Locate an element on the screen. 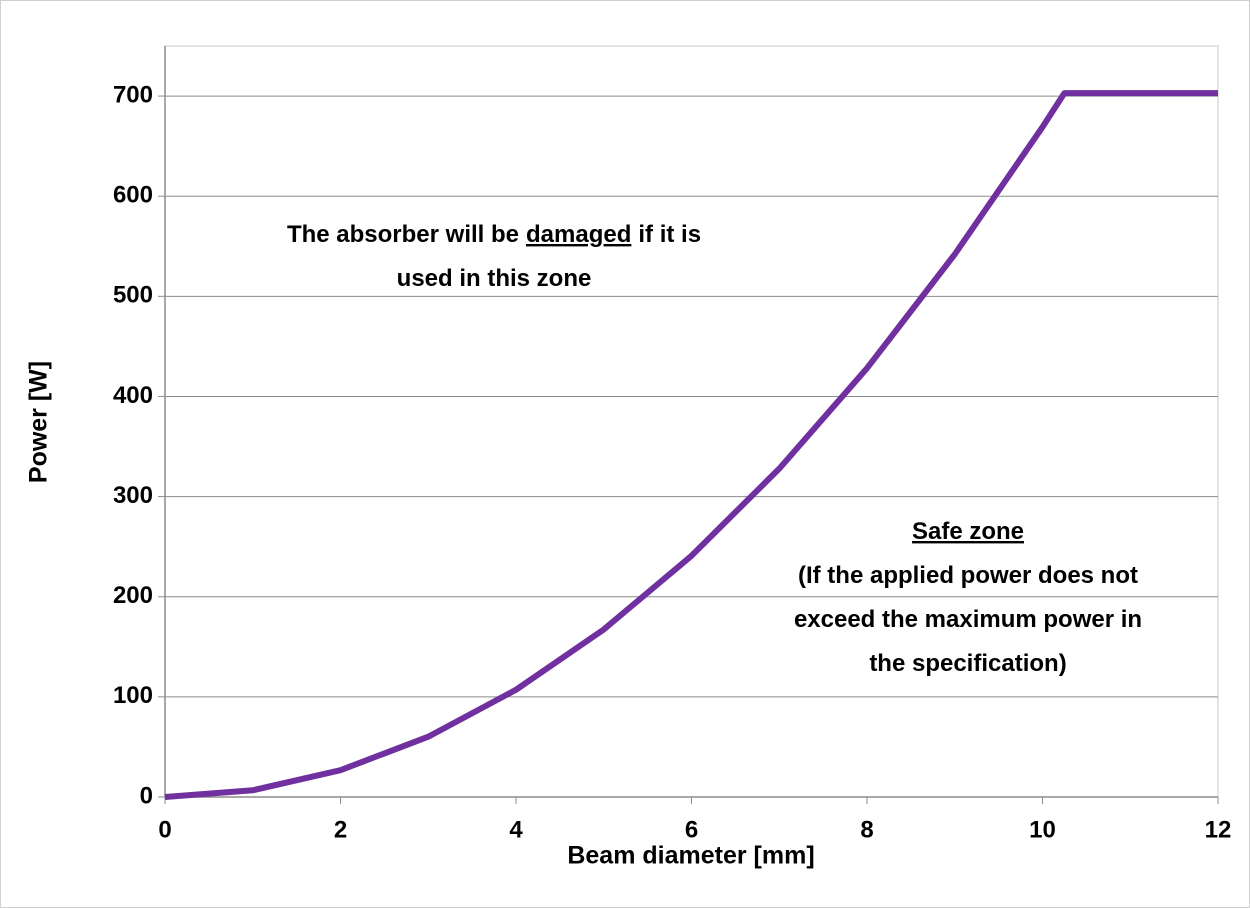 The width and height of the screenshot is (1250, 908). annotation: (If the applied power does not is located at coordinates (968, 575).